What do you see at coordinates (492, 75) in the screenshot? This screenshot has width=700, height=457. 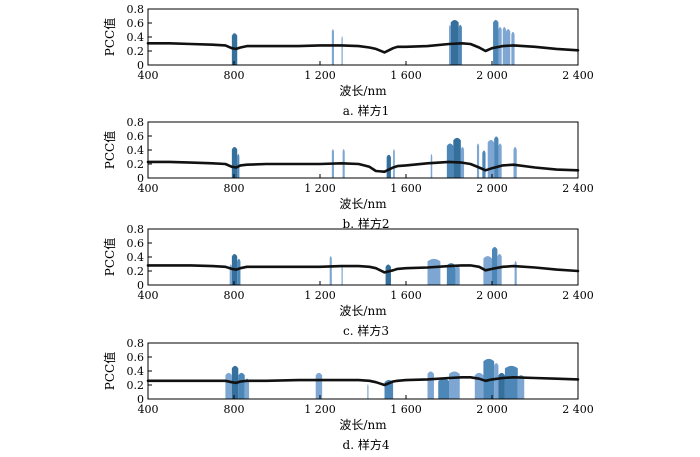 I see `x-tick-label-1-5: 2 000` at bounding box center [492, 75].